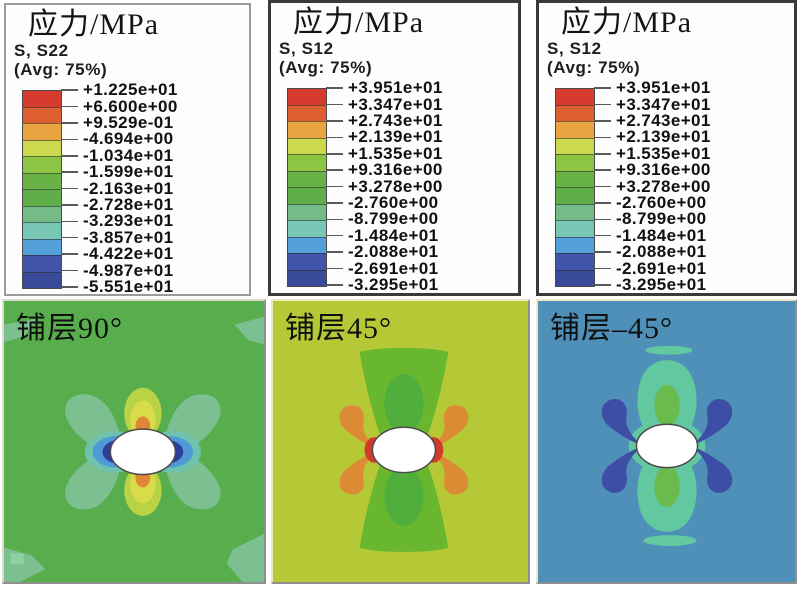  Describe the element at coordinates (622, 445) in the screenshot. I see `indigo-wing-left` at that location.